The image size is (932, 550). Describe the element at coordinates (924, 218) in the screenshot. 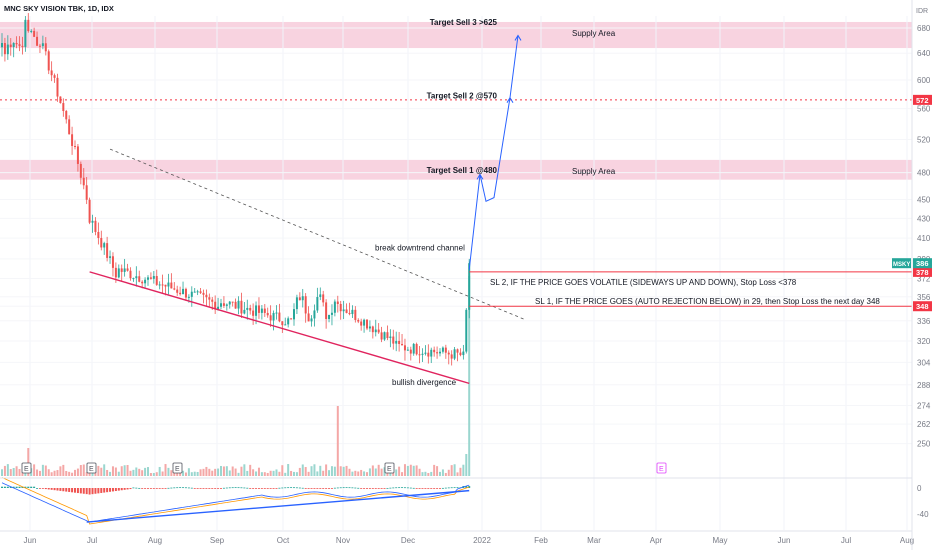

I see `y-tick-label: 430` at that location.